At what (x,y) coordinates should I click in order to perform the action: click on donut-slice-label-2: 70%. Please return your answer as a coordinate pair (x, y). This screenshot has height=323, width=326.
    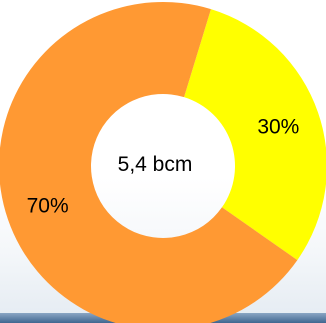
    Looking at the image, I should click on (48, 206).